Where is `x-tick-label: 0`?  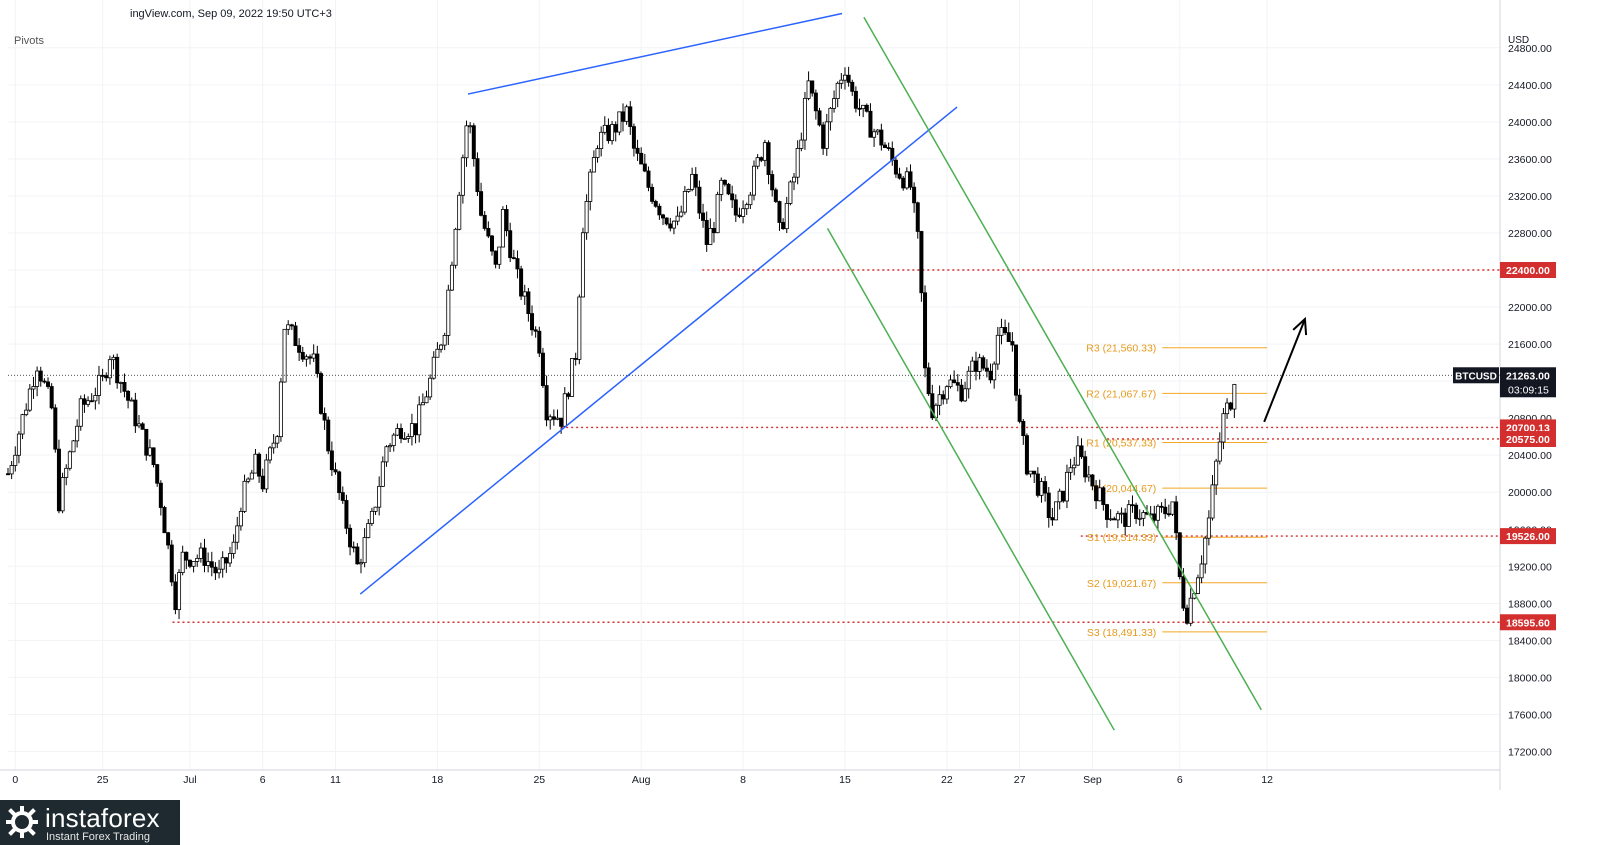
x-tick-label: 0 is located at coordinates (15, 780).